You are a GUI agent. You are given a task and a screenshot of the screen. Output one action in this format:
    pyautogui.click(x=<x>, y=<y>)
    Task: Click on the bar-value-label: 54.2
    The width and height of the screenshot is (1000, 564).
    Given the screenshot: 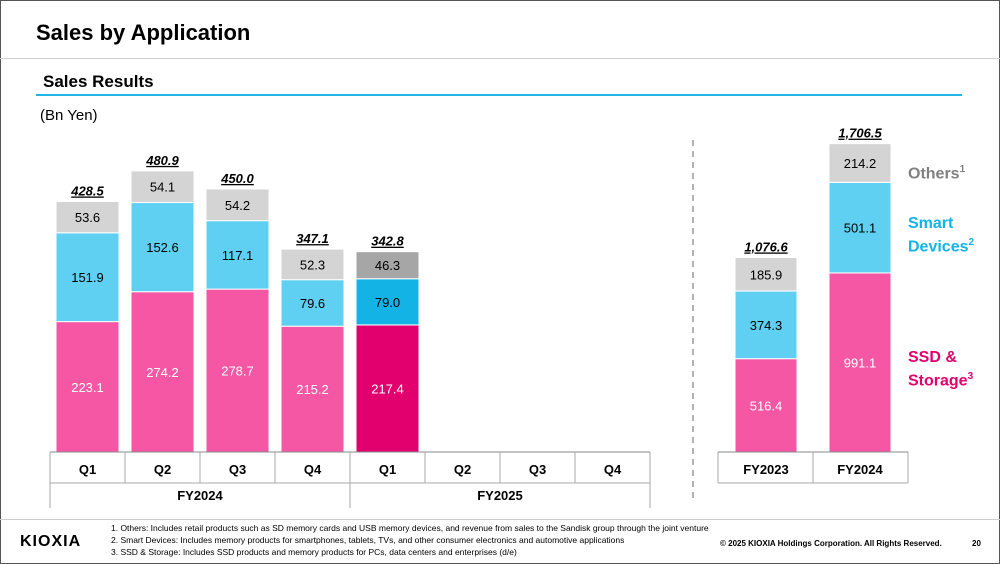 What is the action you would take?
    pyautogui.click(x=237, y=205)
    